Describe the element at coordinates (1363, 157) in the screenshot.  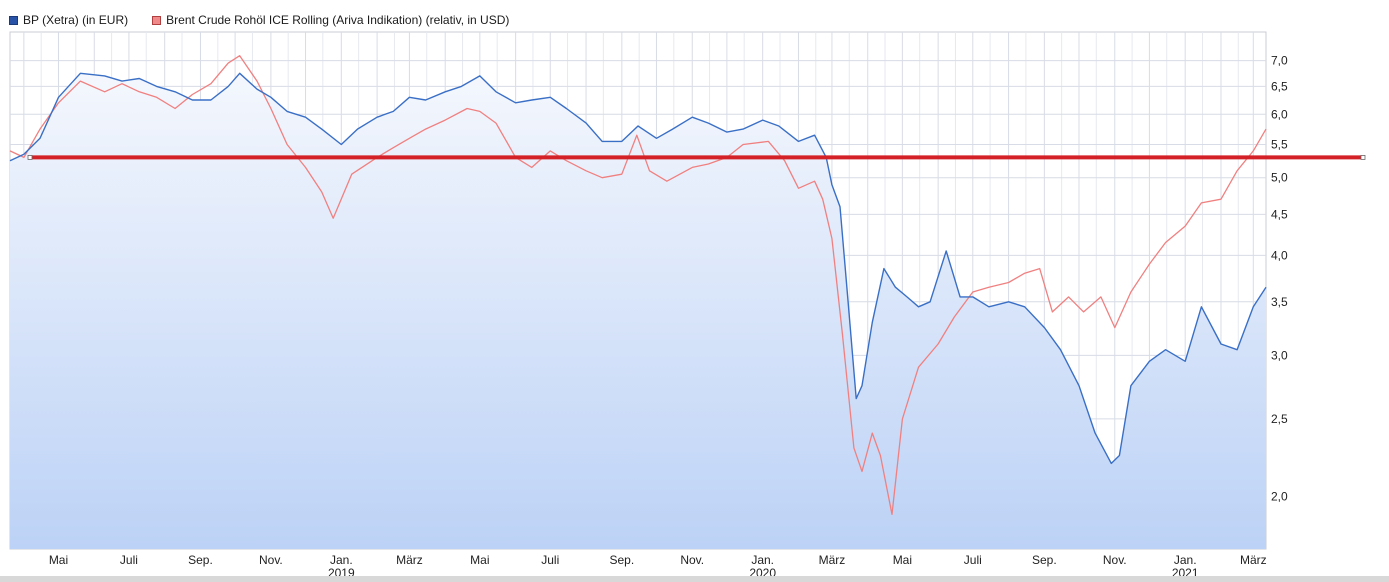
I see `reference-line-handle-right` at that location.